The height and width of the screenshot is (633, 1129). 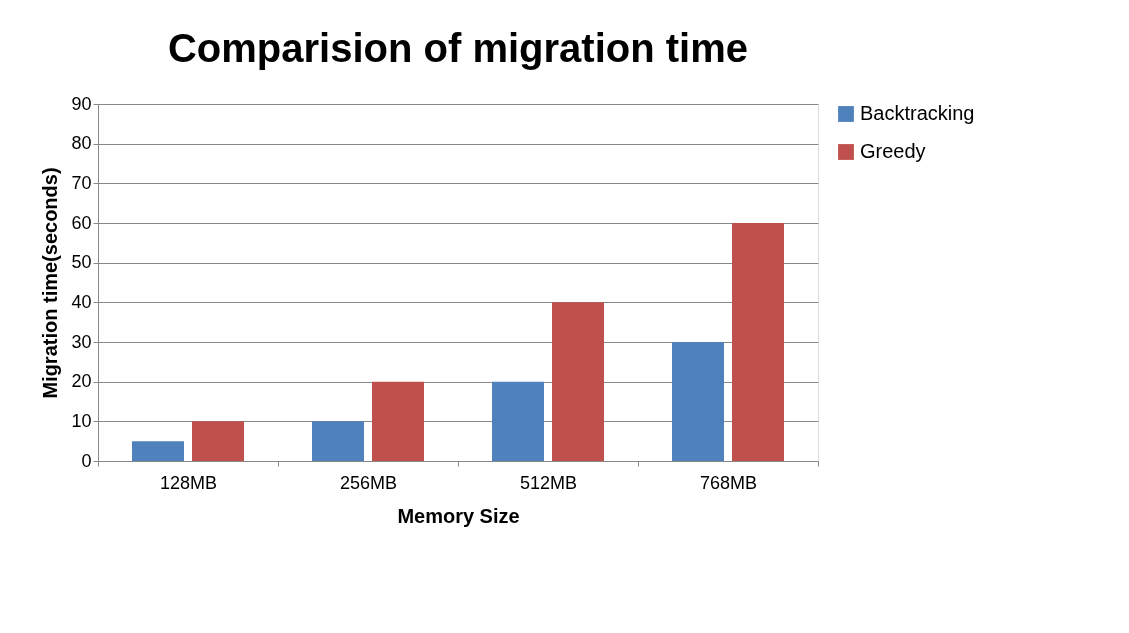 What do you see at coordinates (81, 381) in the screenshot?
I see `y-tick-label: 20` at bounding box center [81, 381].